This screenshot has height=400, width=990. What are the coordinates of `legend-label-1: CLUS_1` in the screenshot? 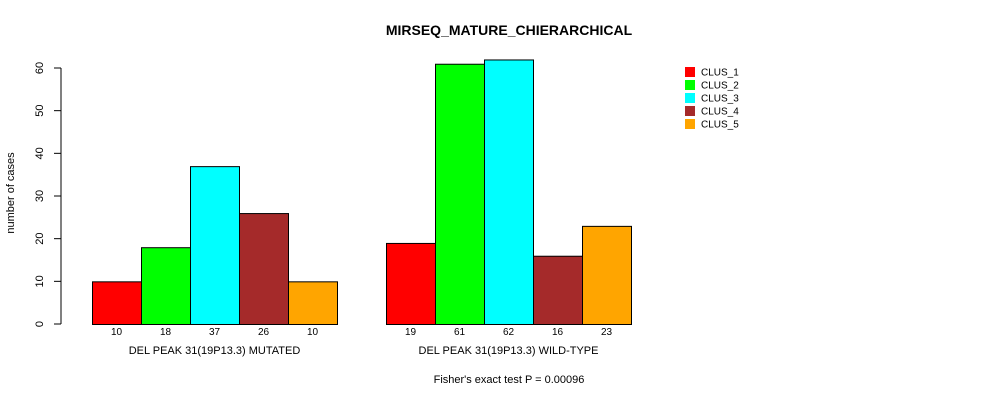 It's located at (720, 73).